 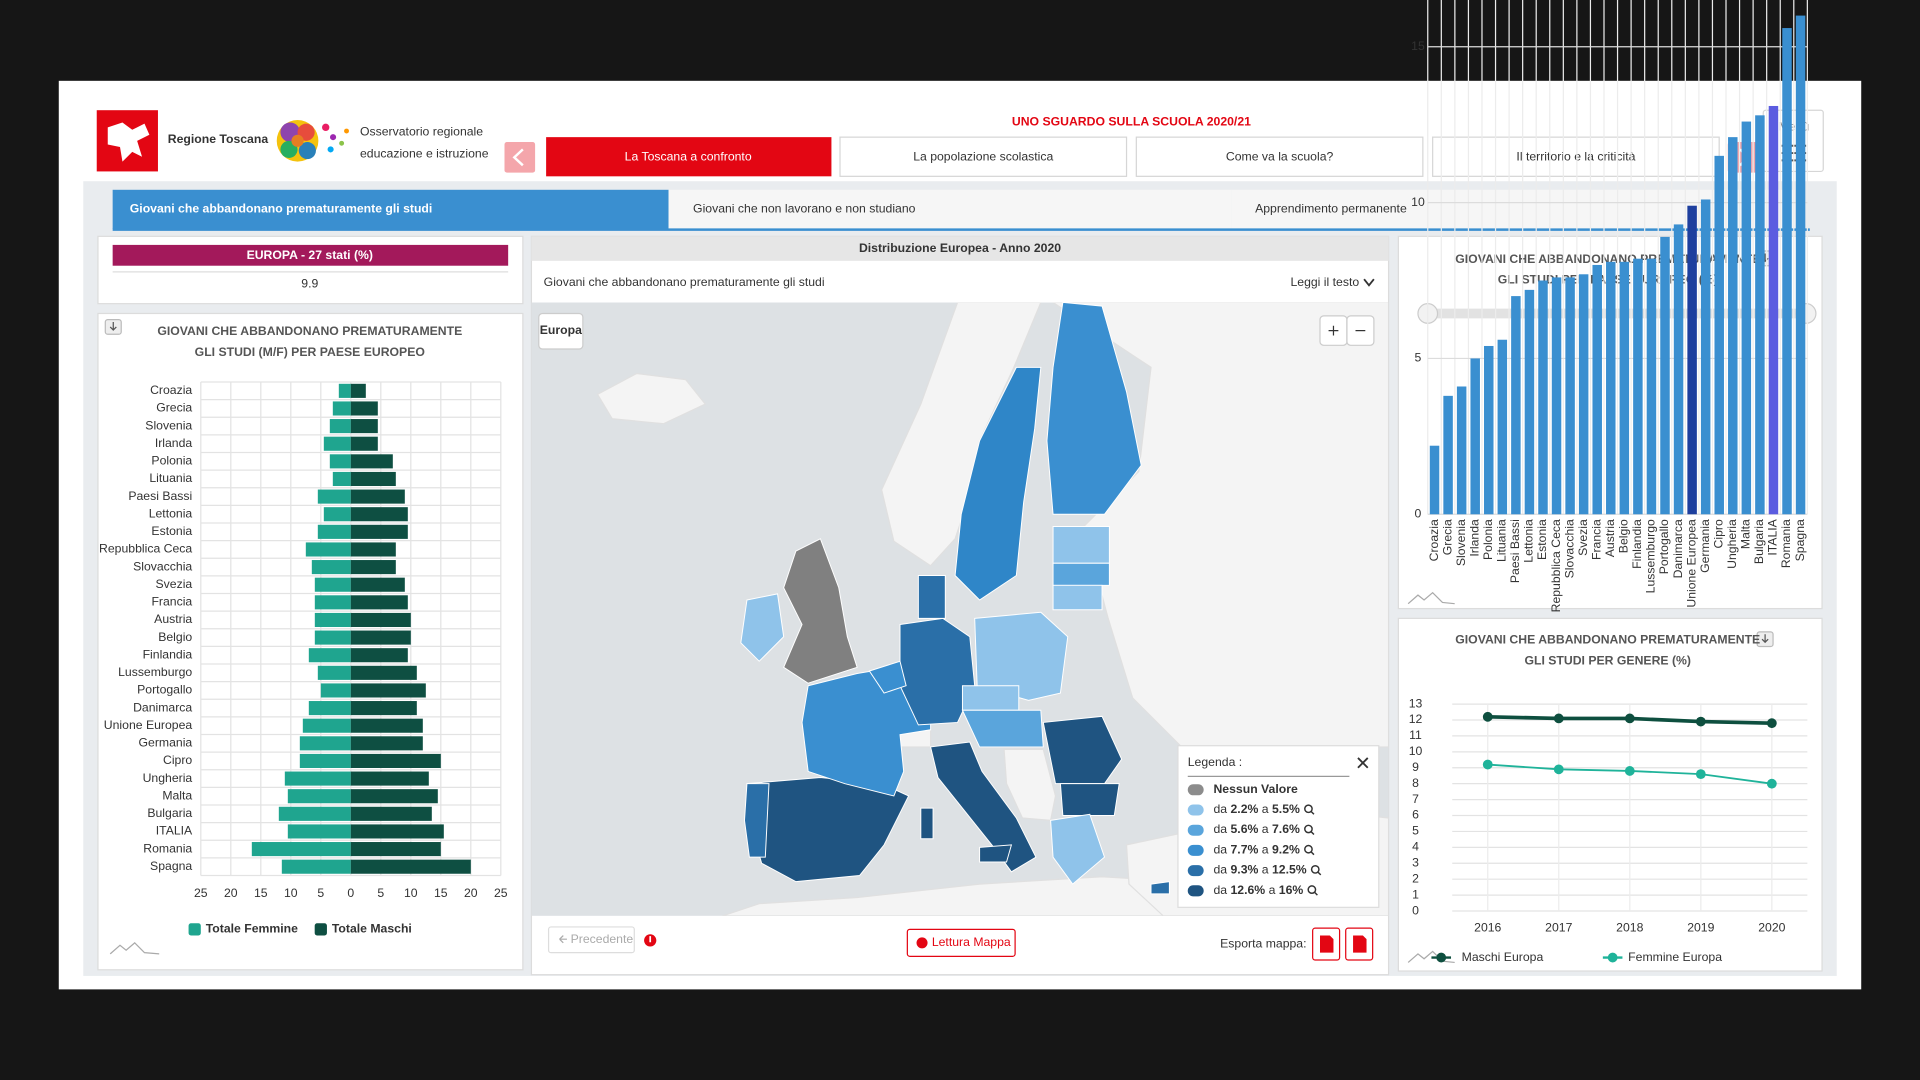 I want to click on y-tick-label: 8, so click(x=1415, y=783).